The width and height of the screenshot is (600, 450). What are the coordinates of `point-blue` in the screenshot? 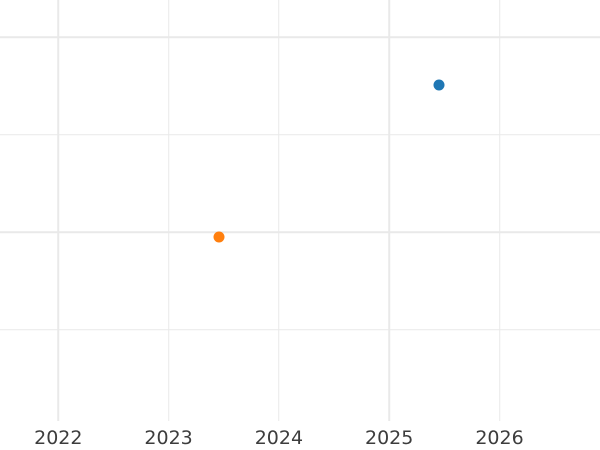 It's located at (439, 85).